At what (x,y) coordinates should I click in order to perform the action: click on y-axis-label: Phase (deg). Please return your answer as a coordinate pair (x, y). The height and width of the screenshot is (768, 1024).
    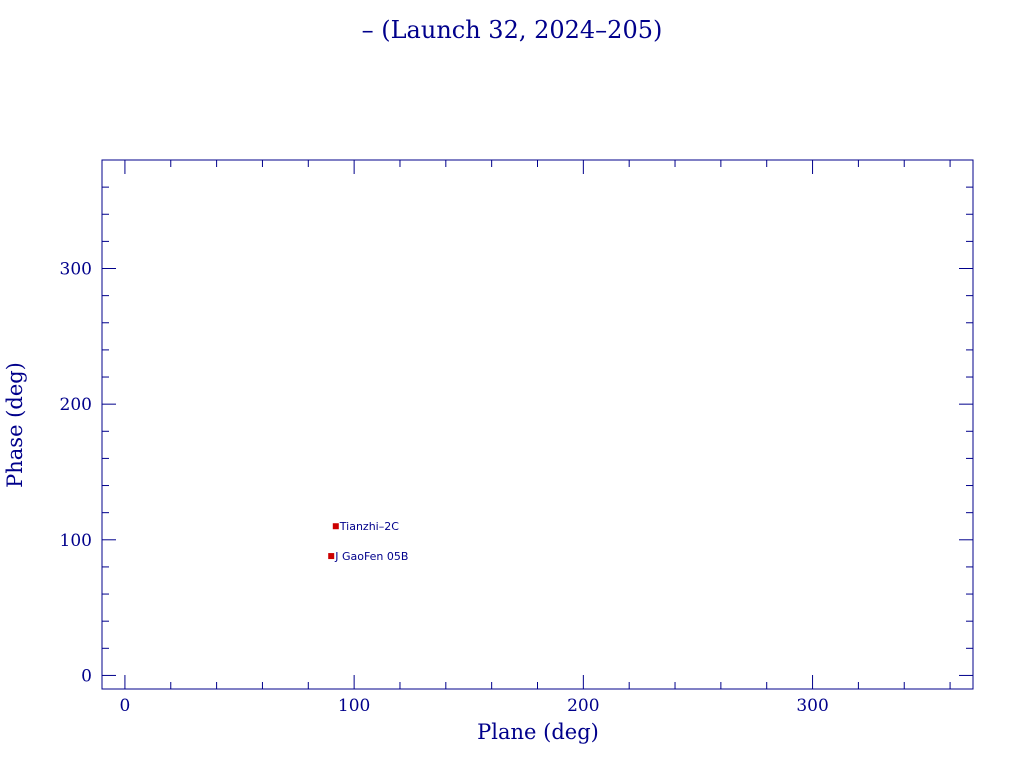
    Looking at the image, I should click on (15, 425).